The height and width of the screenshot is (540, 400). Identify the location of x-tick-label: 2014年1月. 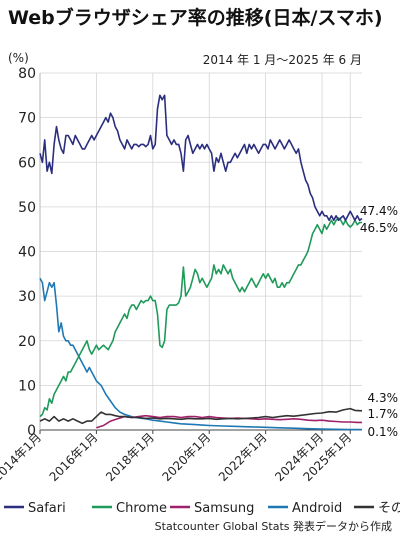
(22, 457).